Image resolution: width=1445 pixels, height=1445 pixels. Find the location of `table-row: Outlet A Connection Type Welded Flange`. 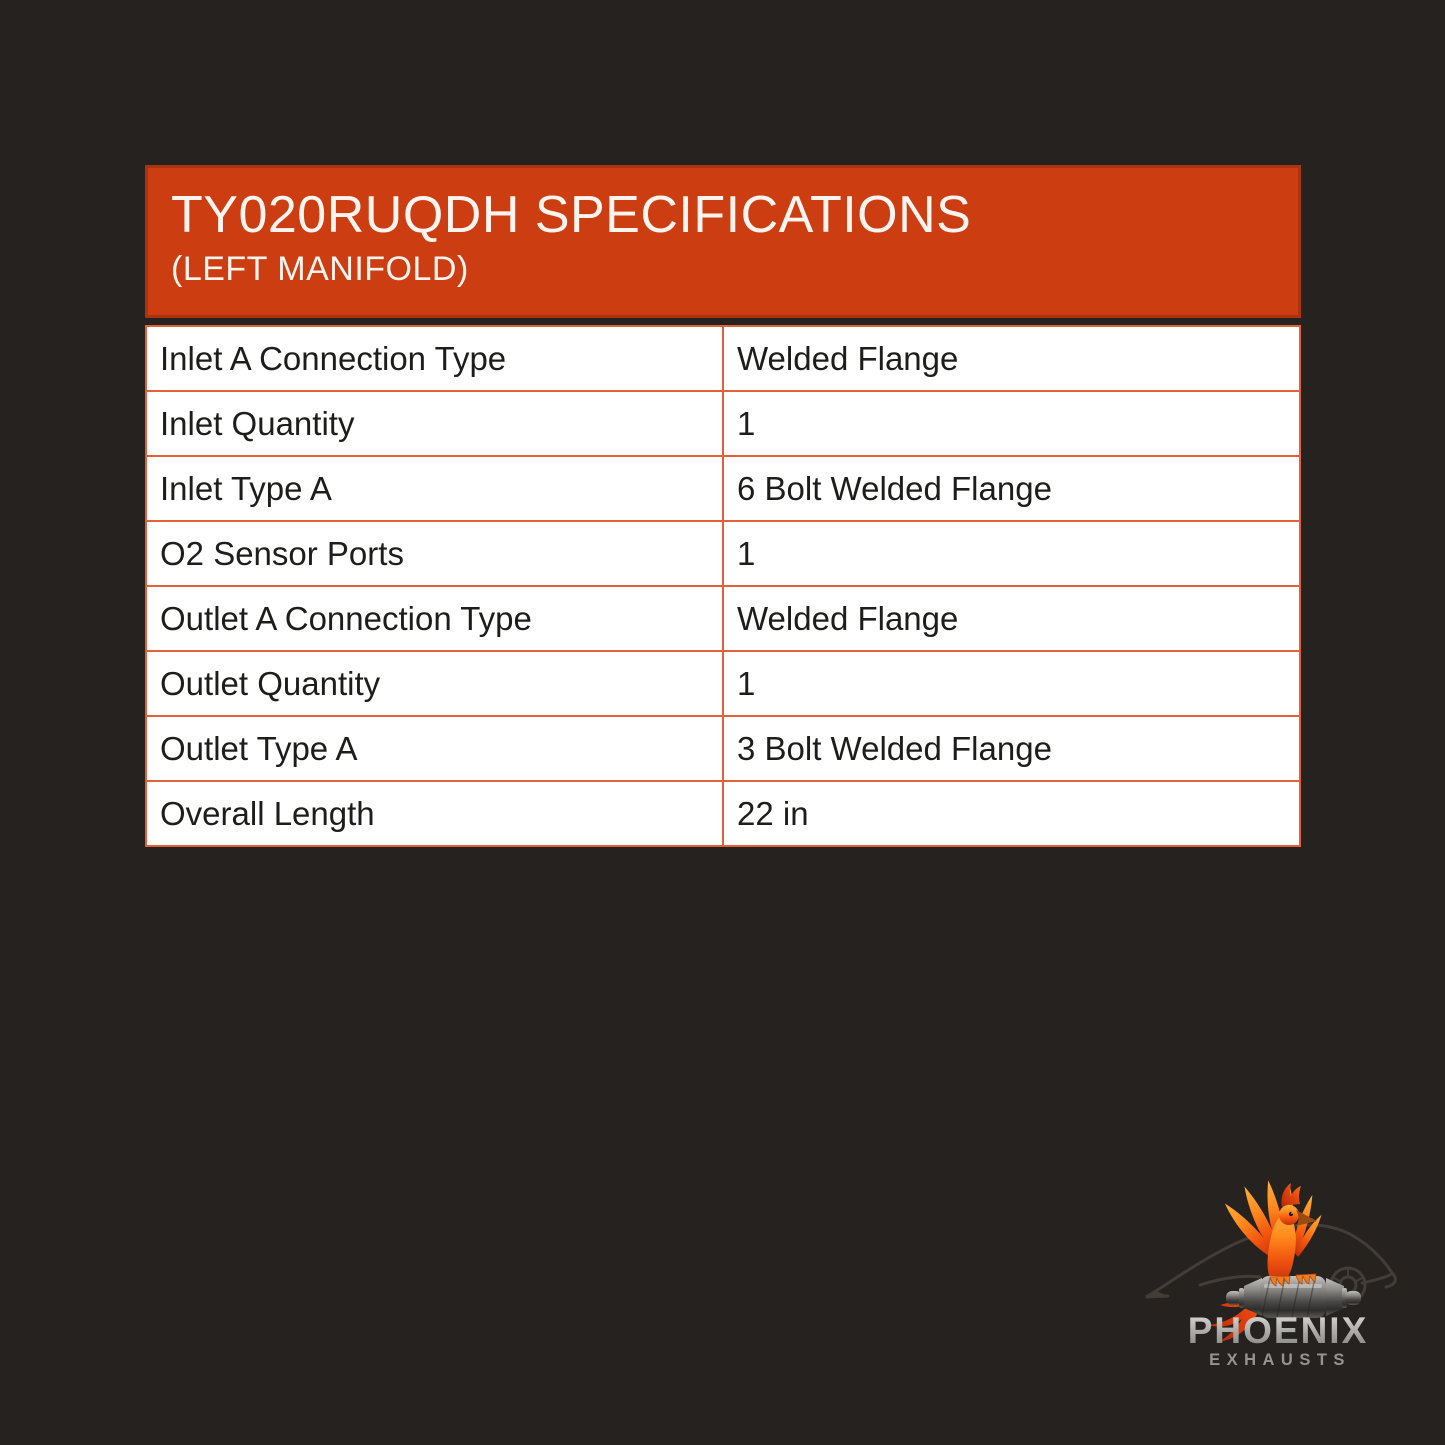

table-row: Outlet A Connection Type Welded Flange is located at coordinates (723, 618).